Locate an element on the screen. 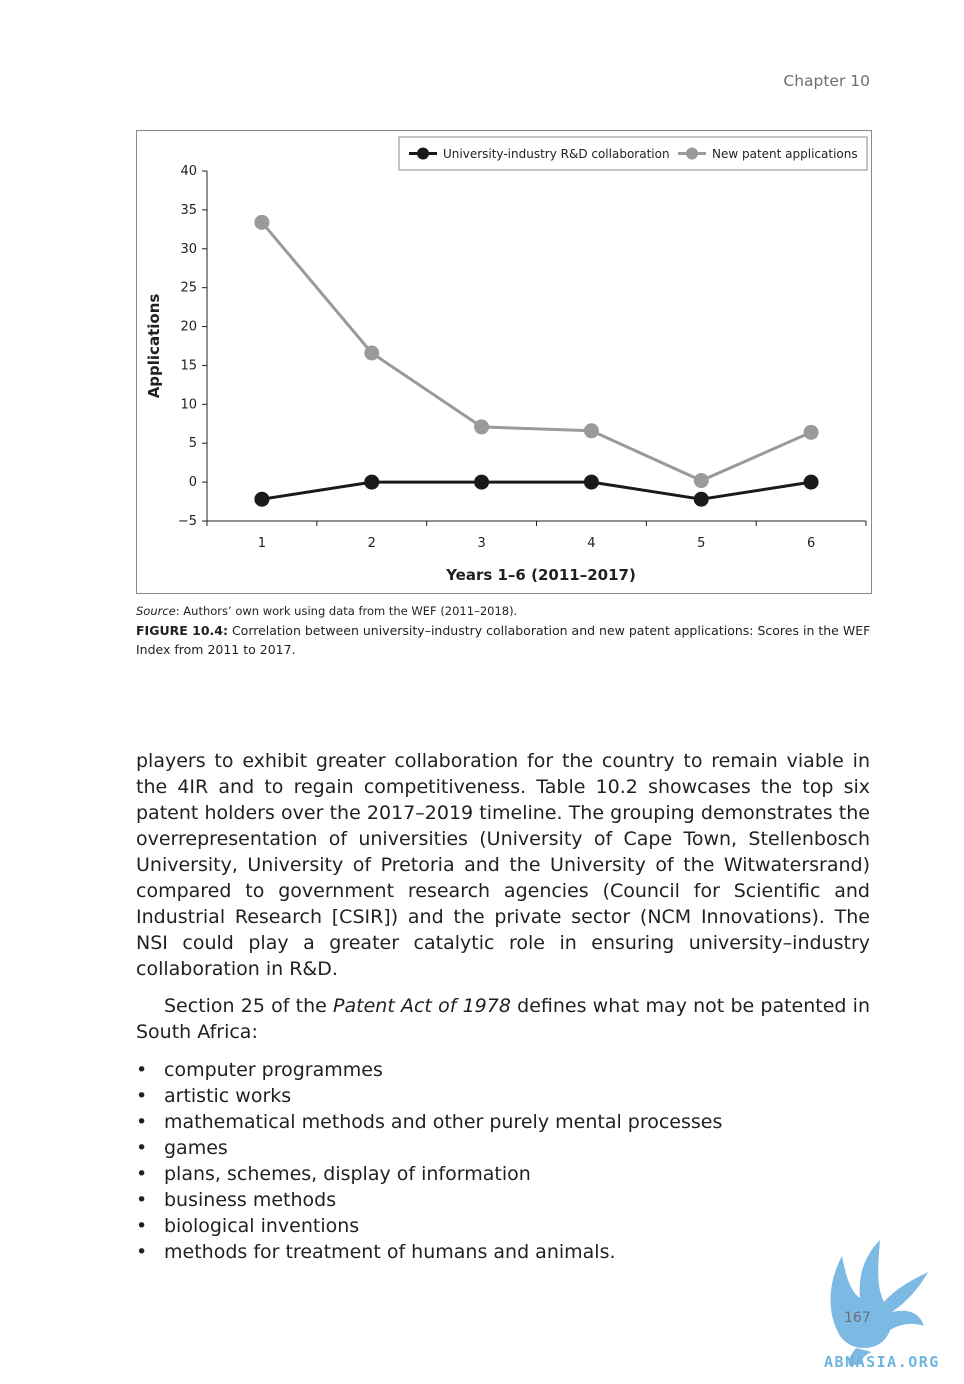 The image size is (964, 1384). bullet-item: computer programmes is located at coordinates (503, 1070).